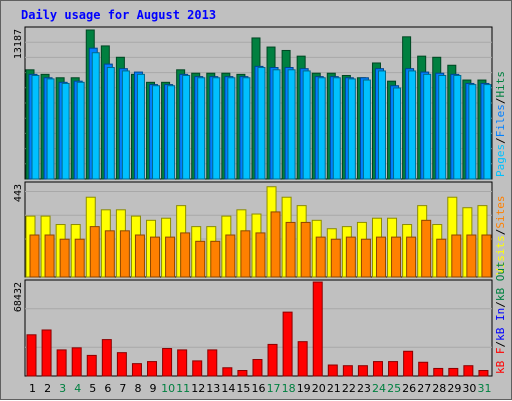 The height and width of the screenshot is (401, 512). Describe the element at coordinates (500, 160) in the screenshot. I see `legend-item: Pages` at that location.